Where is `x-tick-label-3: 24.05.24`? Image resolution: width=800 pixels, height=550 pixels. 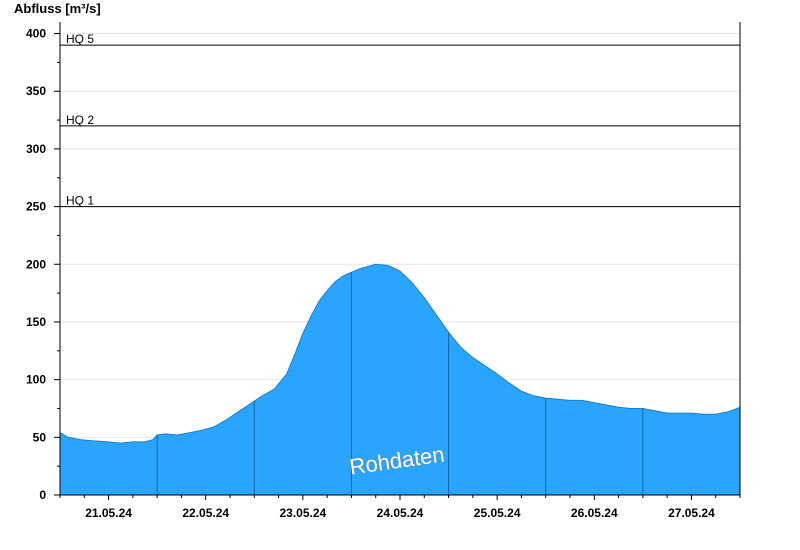
x-tick-label-3: 24.05.24 is located at coordinates (400, 513).